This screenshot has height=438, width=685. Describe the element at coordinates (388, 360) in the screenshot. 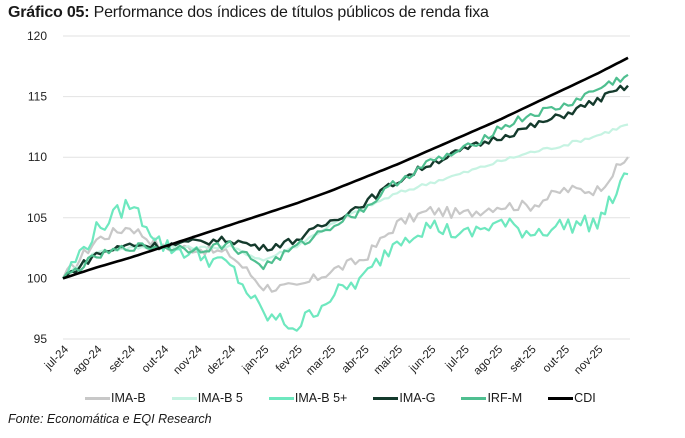

I see `x-tick-label: mai-25` at that location.